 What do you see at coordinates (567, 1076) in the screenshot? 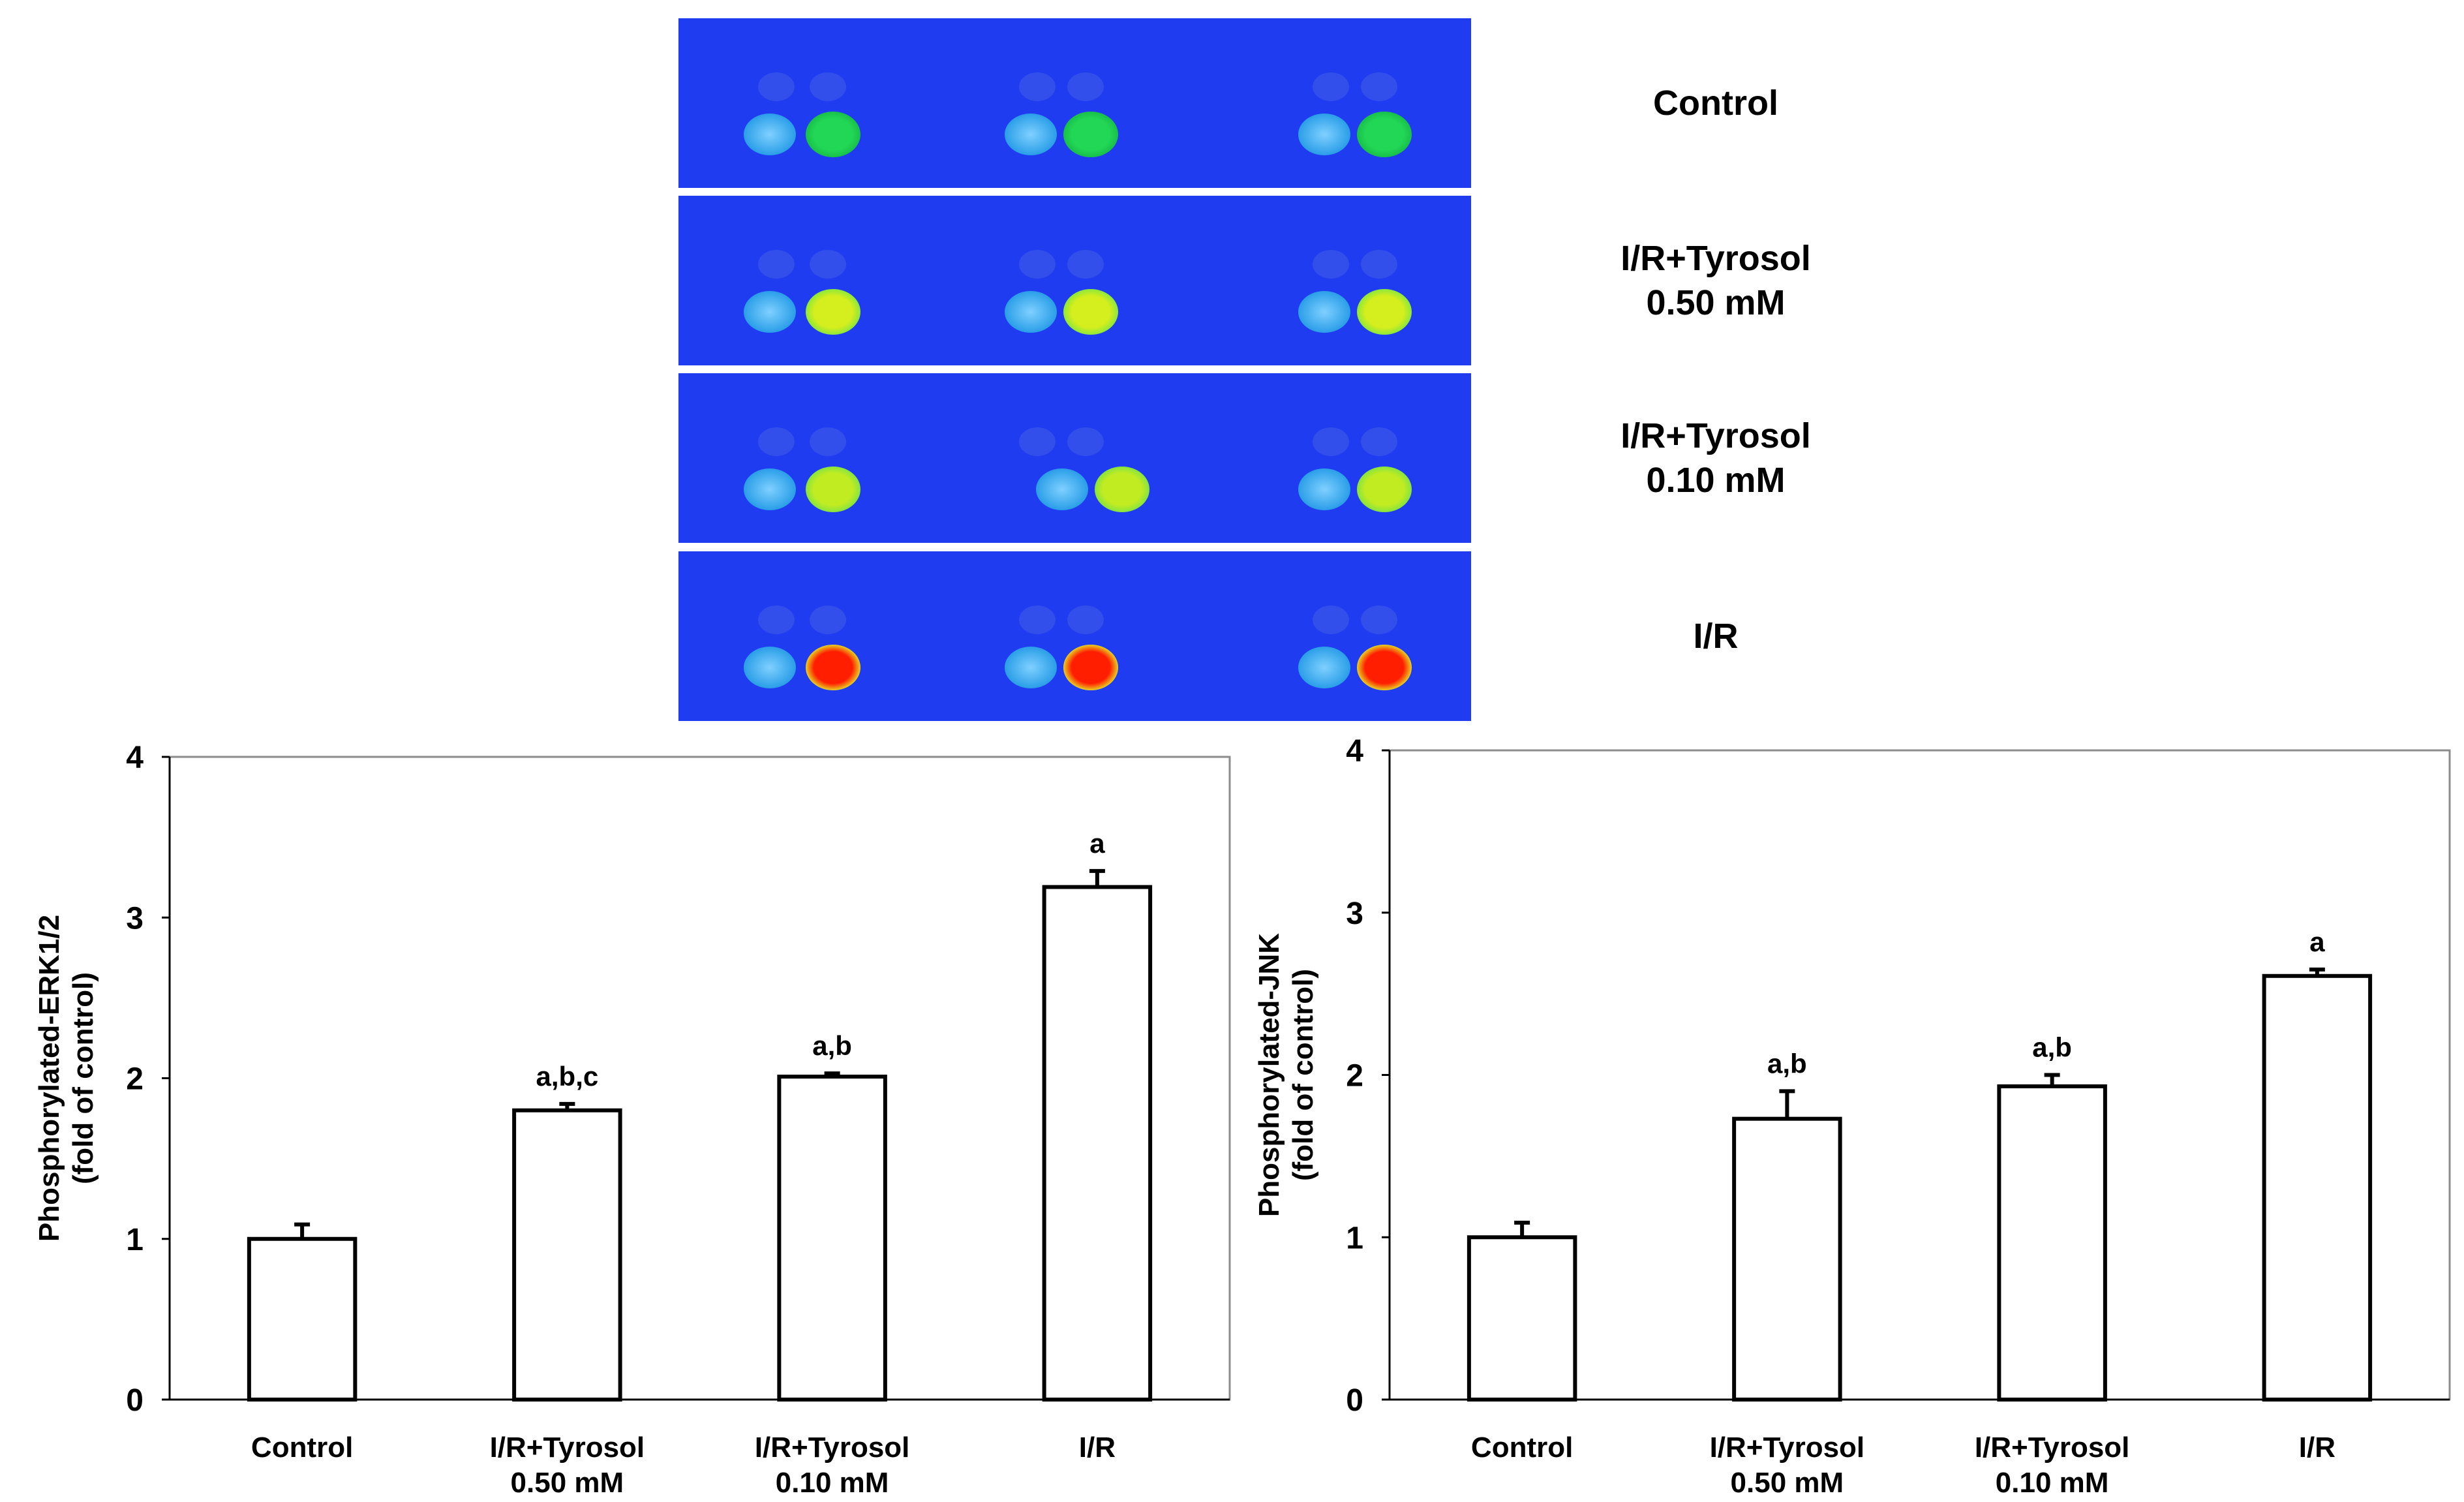
I see `significance-label: a,b,c` at bounding box center [567, 1076].